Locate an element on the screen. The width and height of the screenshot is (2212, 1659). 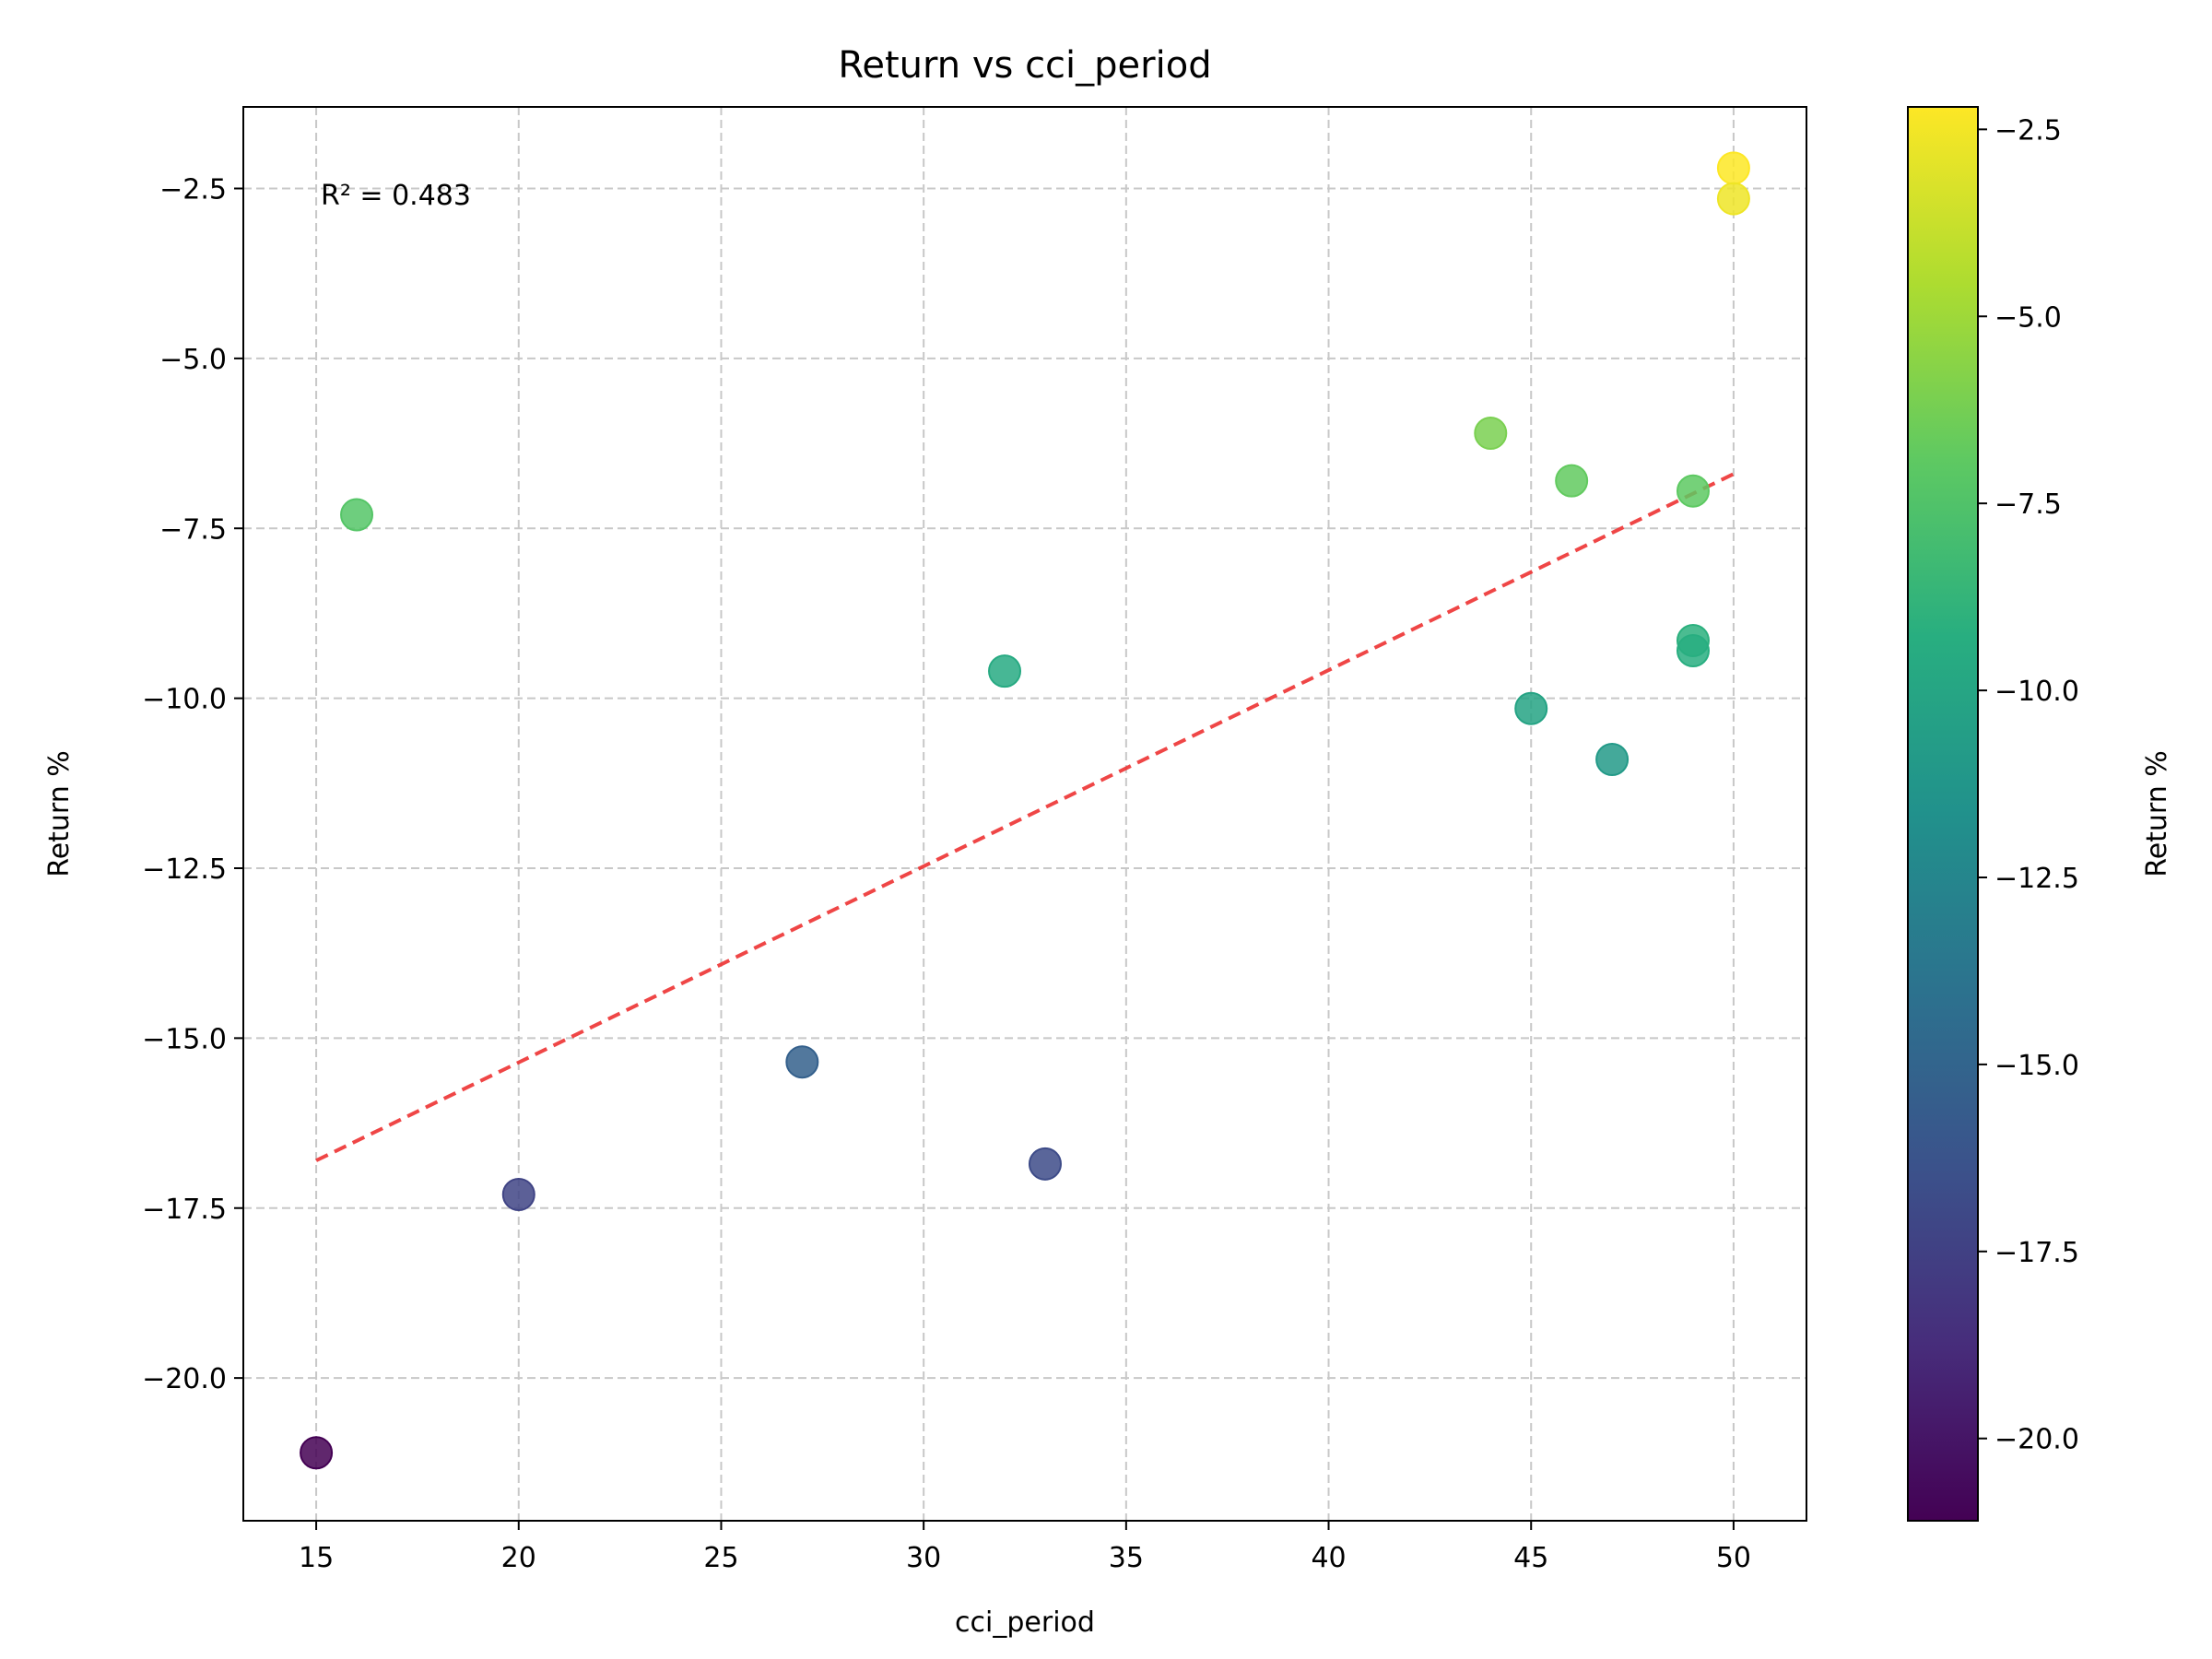
colorbar-tick-label: −20.0 is located at coordinates (2036, 1440).